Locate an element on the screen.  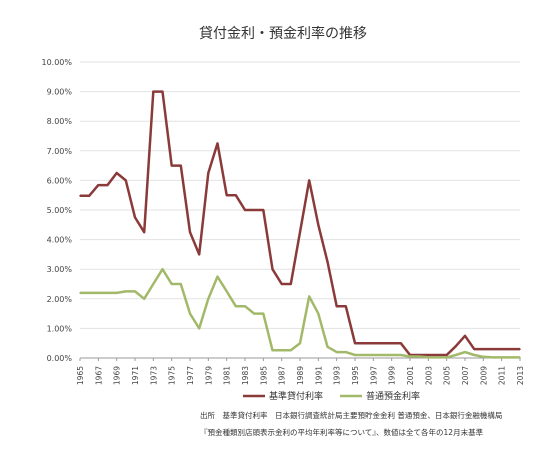
x-tick-label: 2003 is located at coordinates (428, 375).